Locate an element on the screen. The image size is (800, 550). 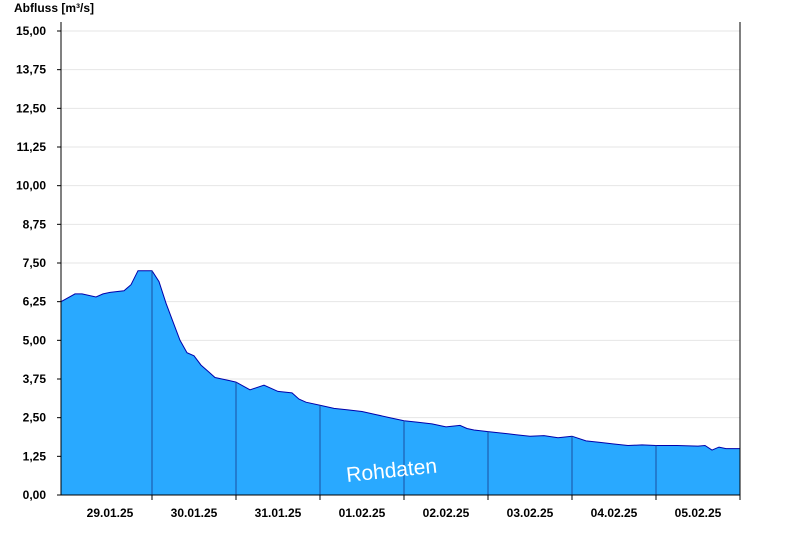
y-tick-label: 13,75 is located at coordinates (31, 70).